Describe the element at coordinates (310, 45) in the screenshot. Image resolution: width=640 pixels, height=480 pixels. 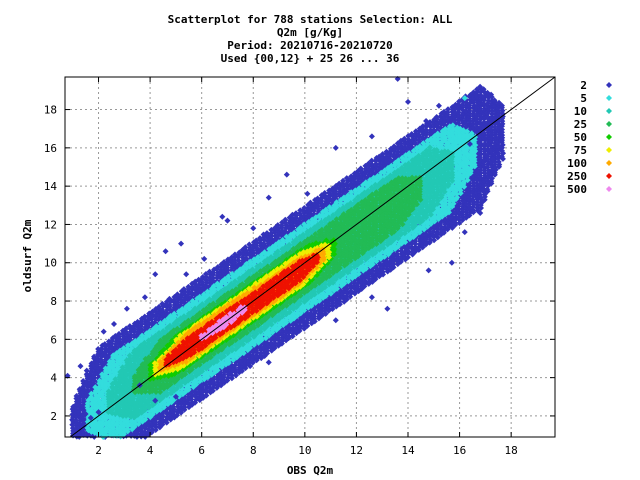
I see `title-line-3: Period: 20210716-20210720` at that location.